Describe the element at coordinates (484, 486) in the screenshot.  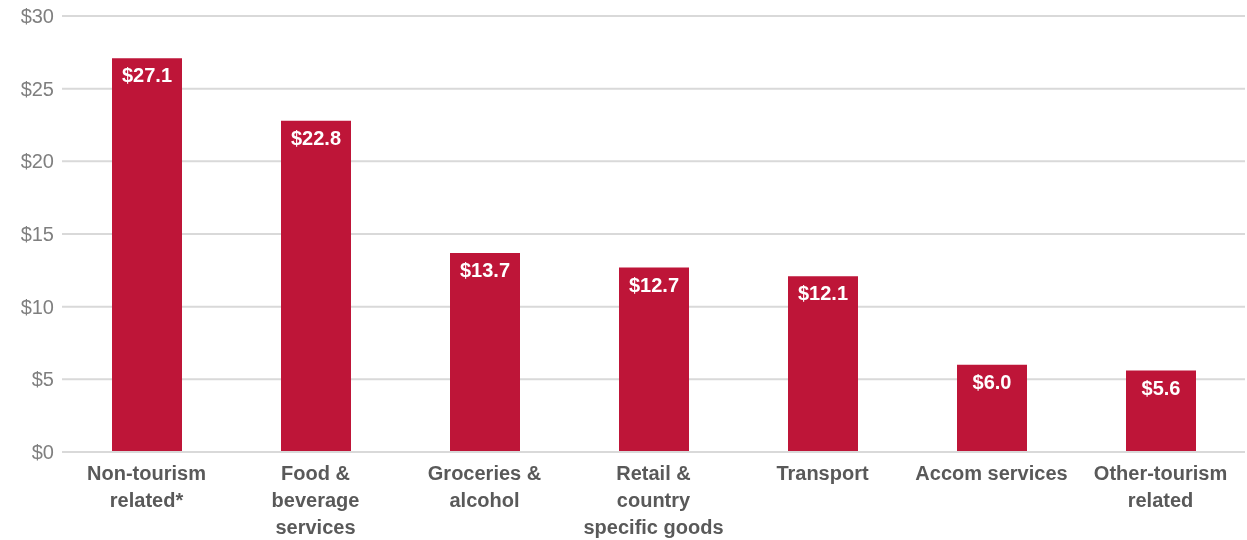
I see `x-tick-label: Groceries & alcohol` at that location.